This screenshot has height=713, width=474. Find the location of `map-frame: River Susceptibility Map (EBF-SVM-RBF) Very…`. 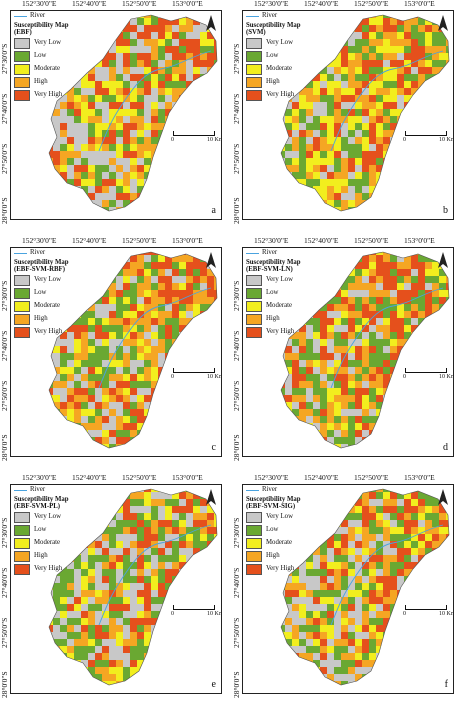

map-frame: River Susceptibility Map (EBF-SVM-RBF) Very… is located at coordinates (116, 352).